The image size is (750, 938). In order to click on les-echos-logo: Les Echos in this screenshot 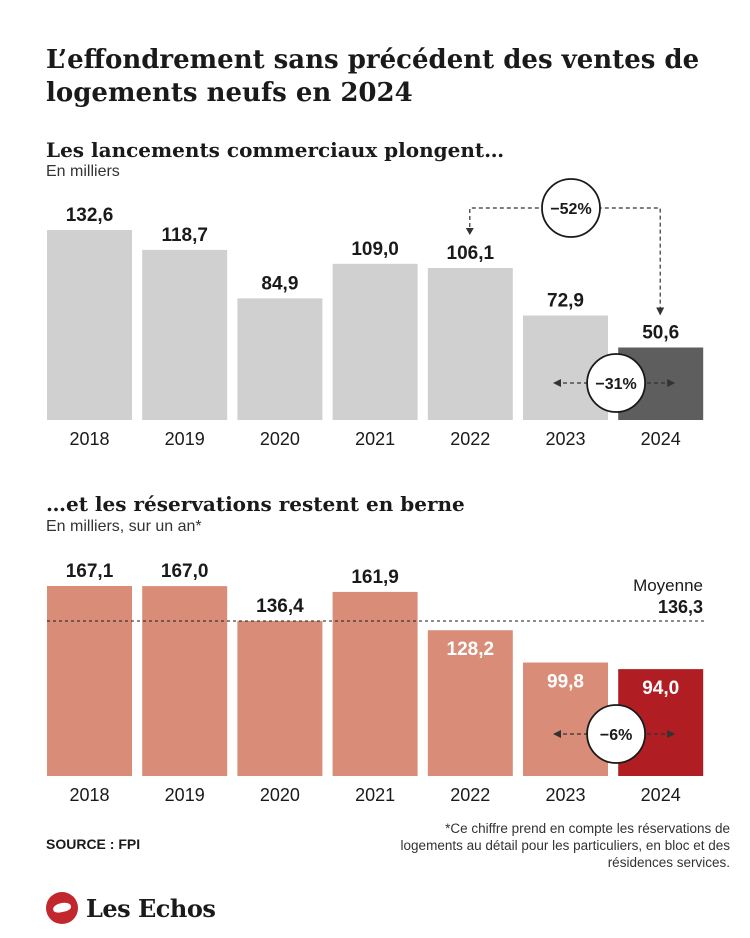, I will do `click(131, 908)`.